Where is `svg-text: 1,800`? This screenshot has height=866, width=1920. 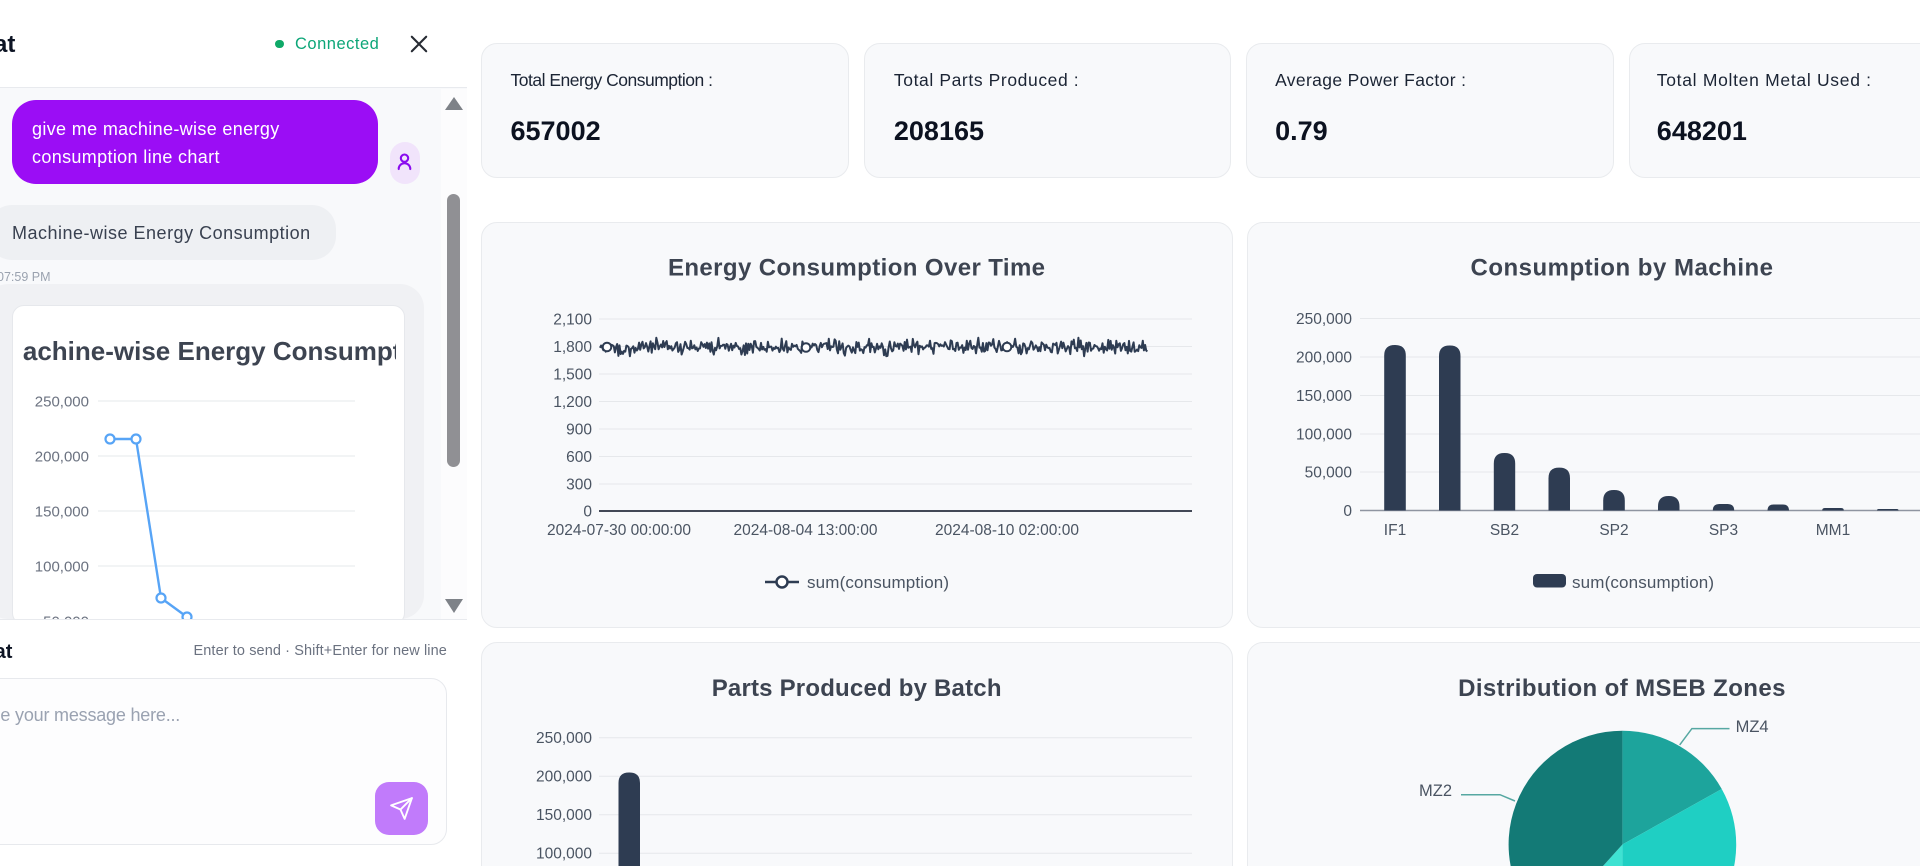
svg-text: 1,800 is located at coordinates (572, 347).